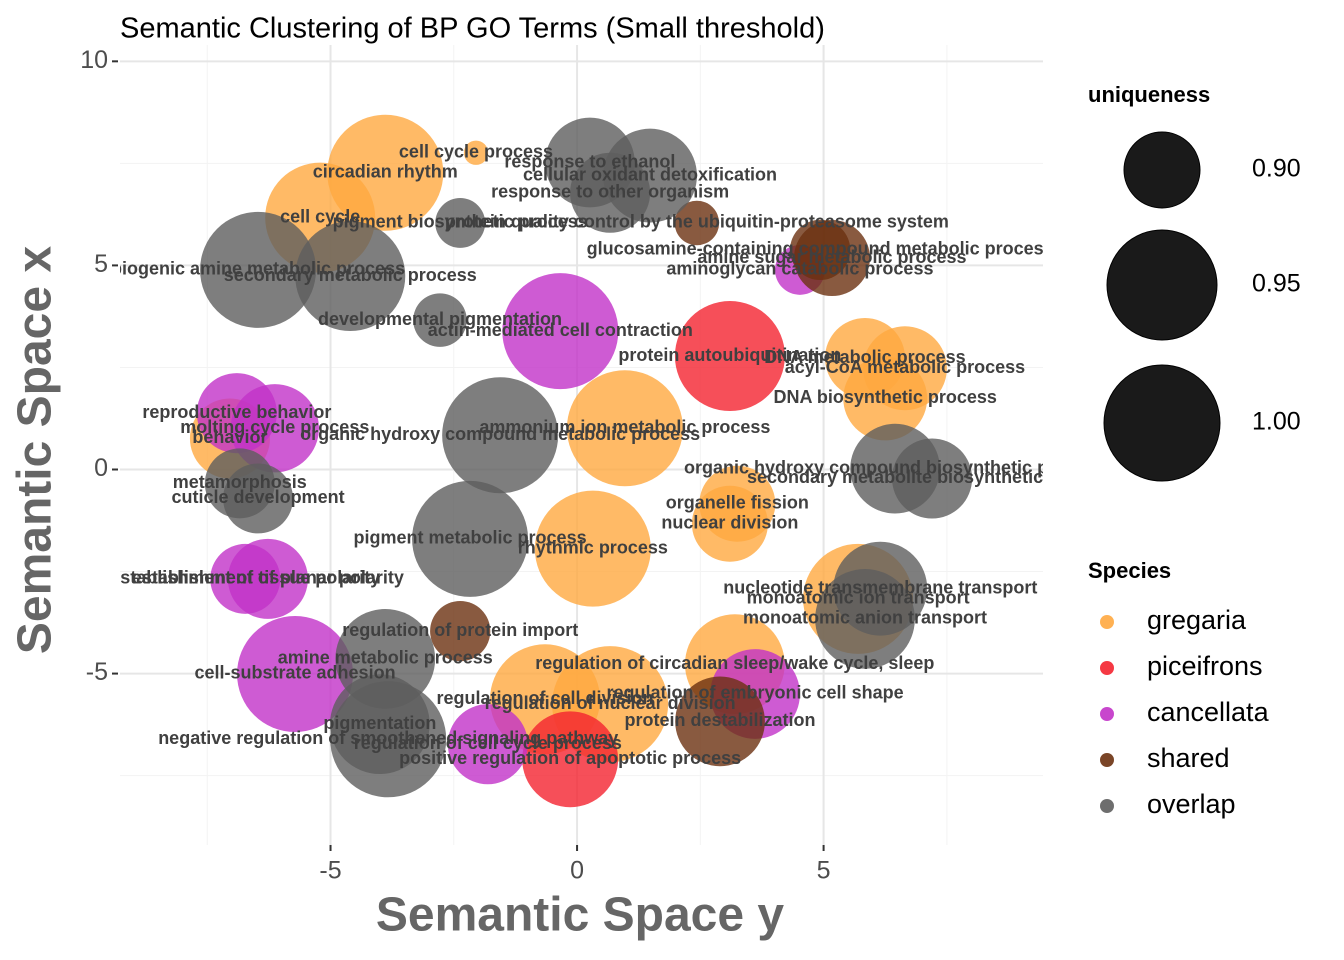 This screenshot has width=1344, height=960. I want to click on bubble-label: protein destabilization, so click(720, 720).